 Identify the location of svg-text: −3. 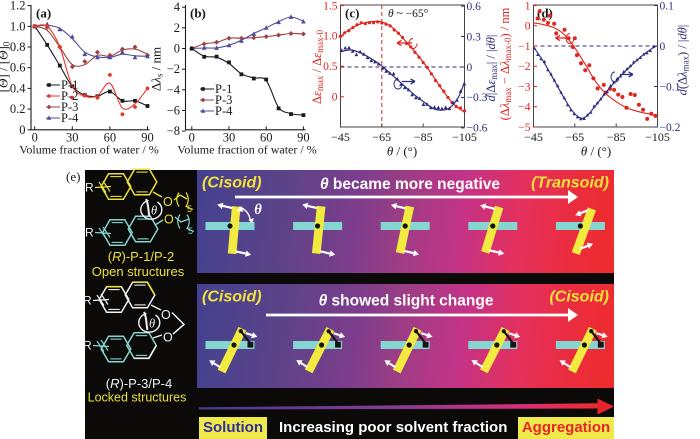
(524, 87).